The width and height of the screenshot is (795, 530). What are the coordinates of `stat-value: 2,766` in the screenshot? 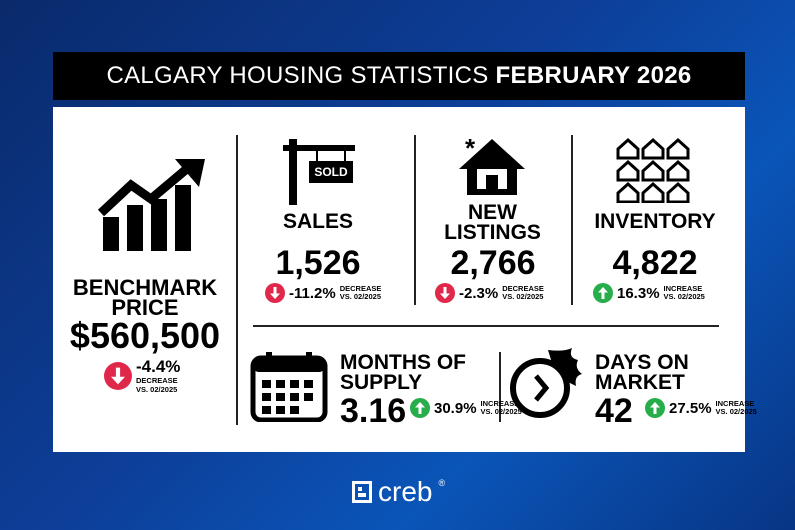 It's located at (493, 263).